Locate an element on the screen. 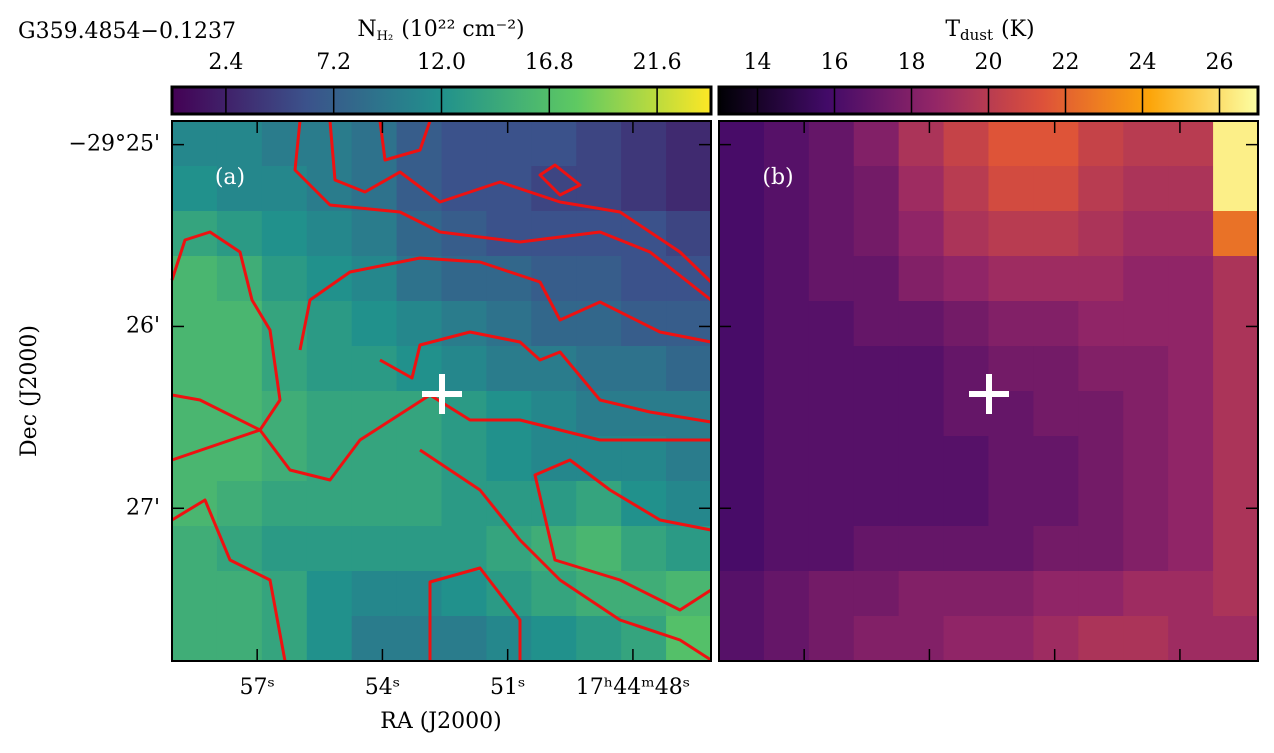  colorbar-label: NH₂ (10²² cm⁻²) is located at coordinates (440, 30).